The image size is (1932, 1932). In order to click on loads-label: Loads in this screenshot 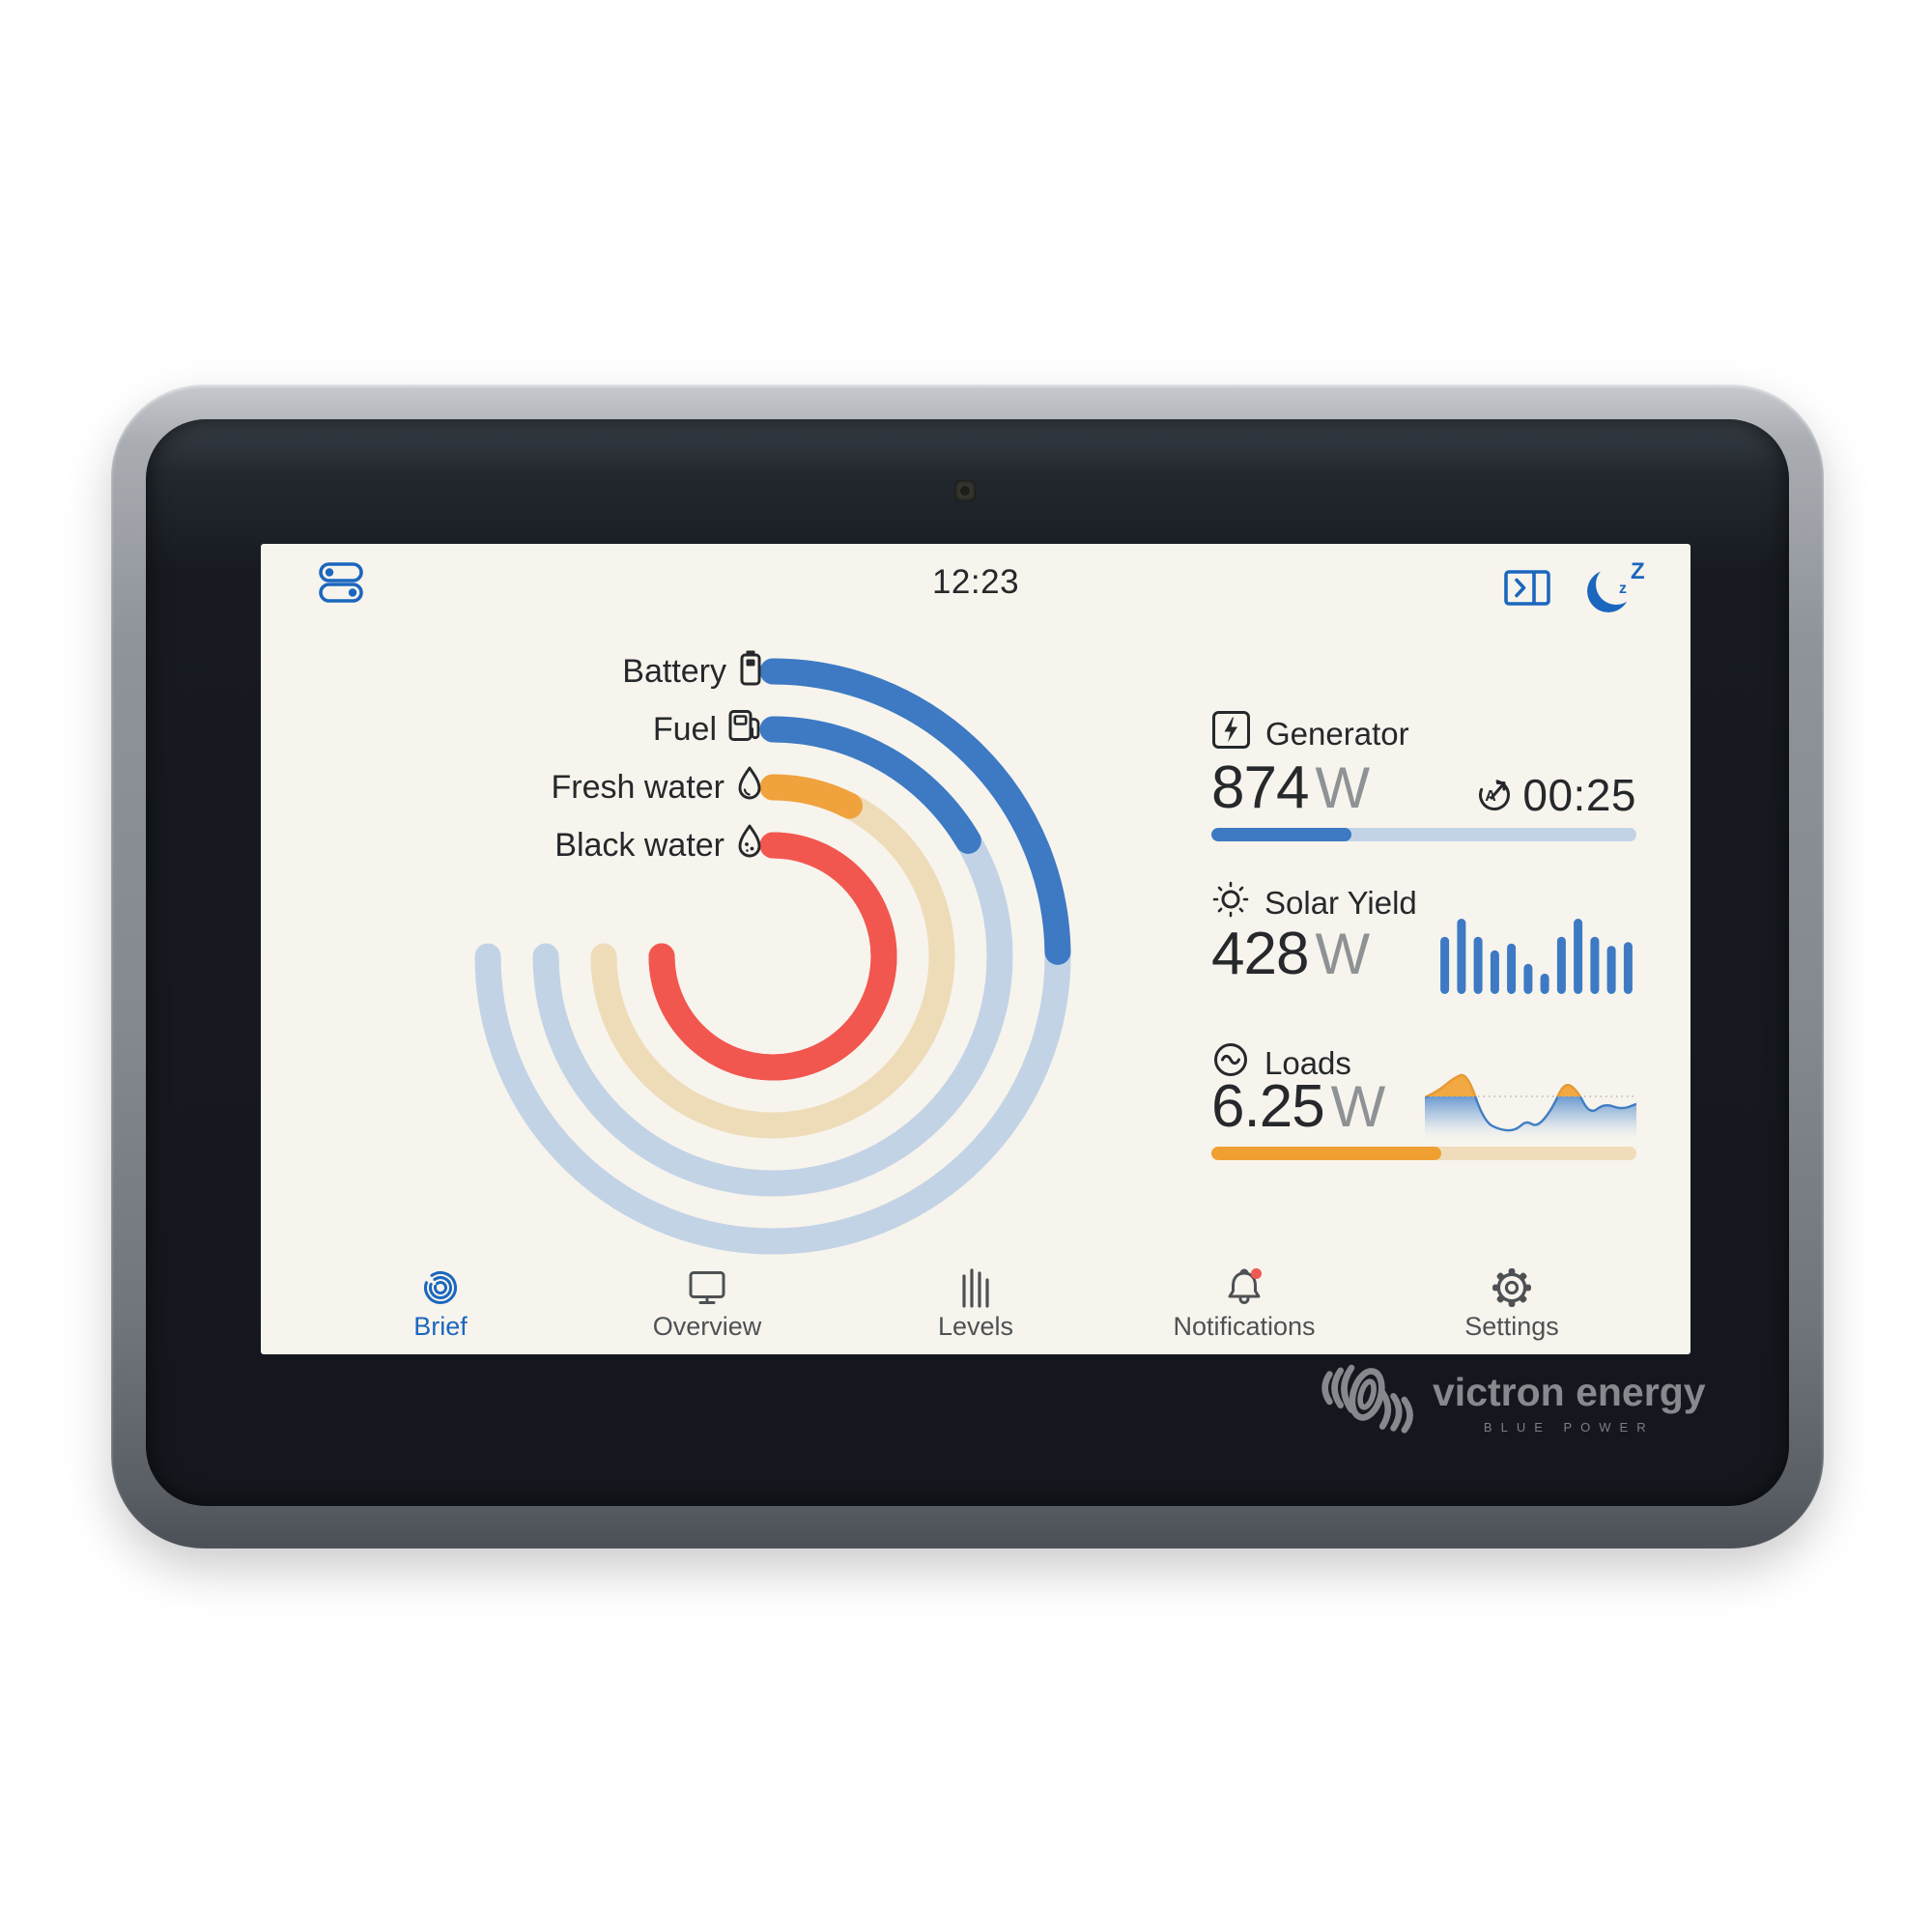, I will do `click(1307, 1063)`.